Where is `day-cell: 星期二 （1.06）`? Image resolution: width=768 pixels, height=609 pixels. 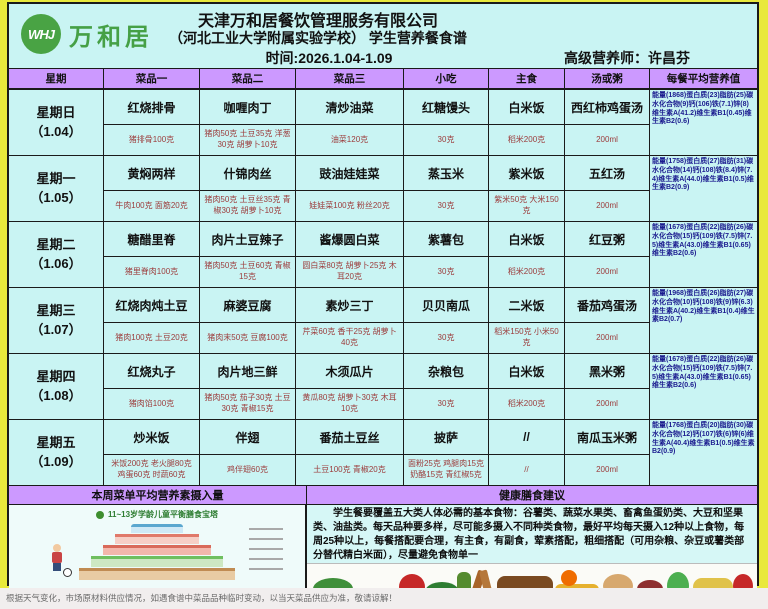
day-cell: 星期二 （1.06） is located at coordinates (56, 254).